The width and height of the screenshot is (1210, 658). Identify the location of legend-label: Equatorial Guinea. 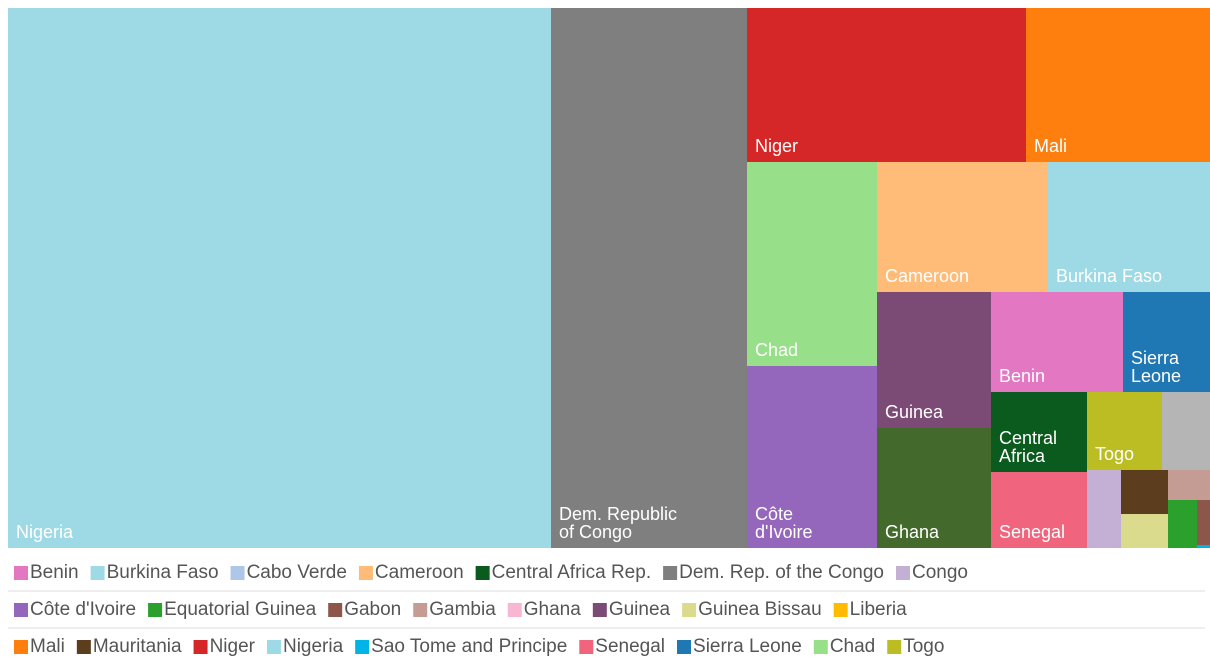
(240, 609).